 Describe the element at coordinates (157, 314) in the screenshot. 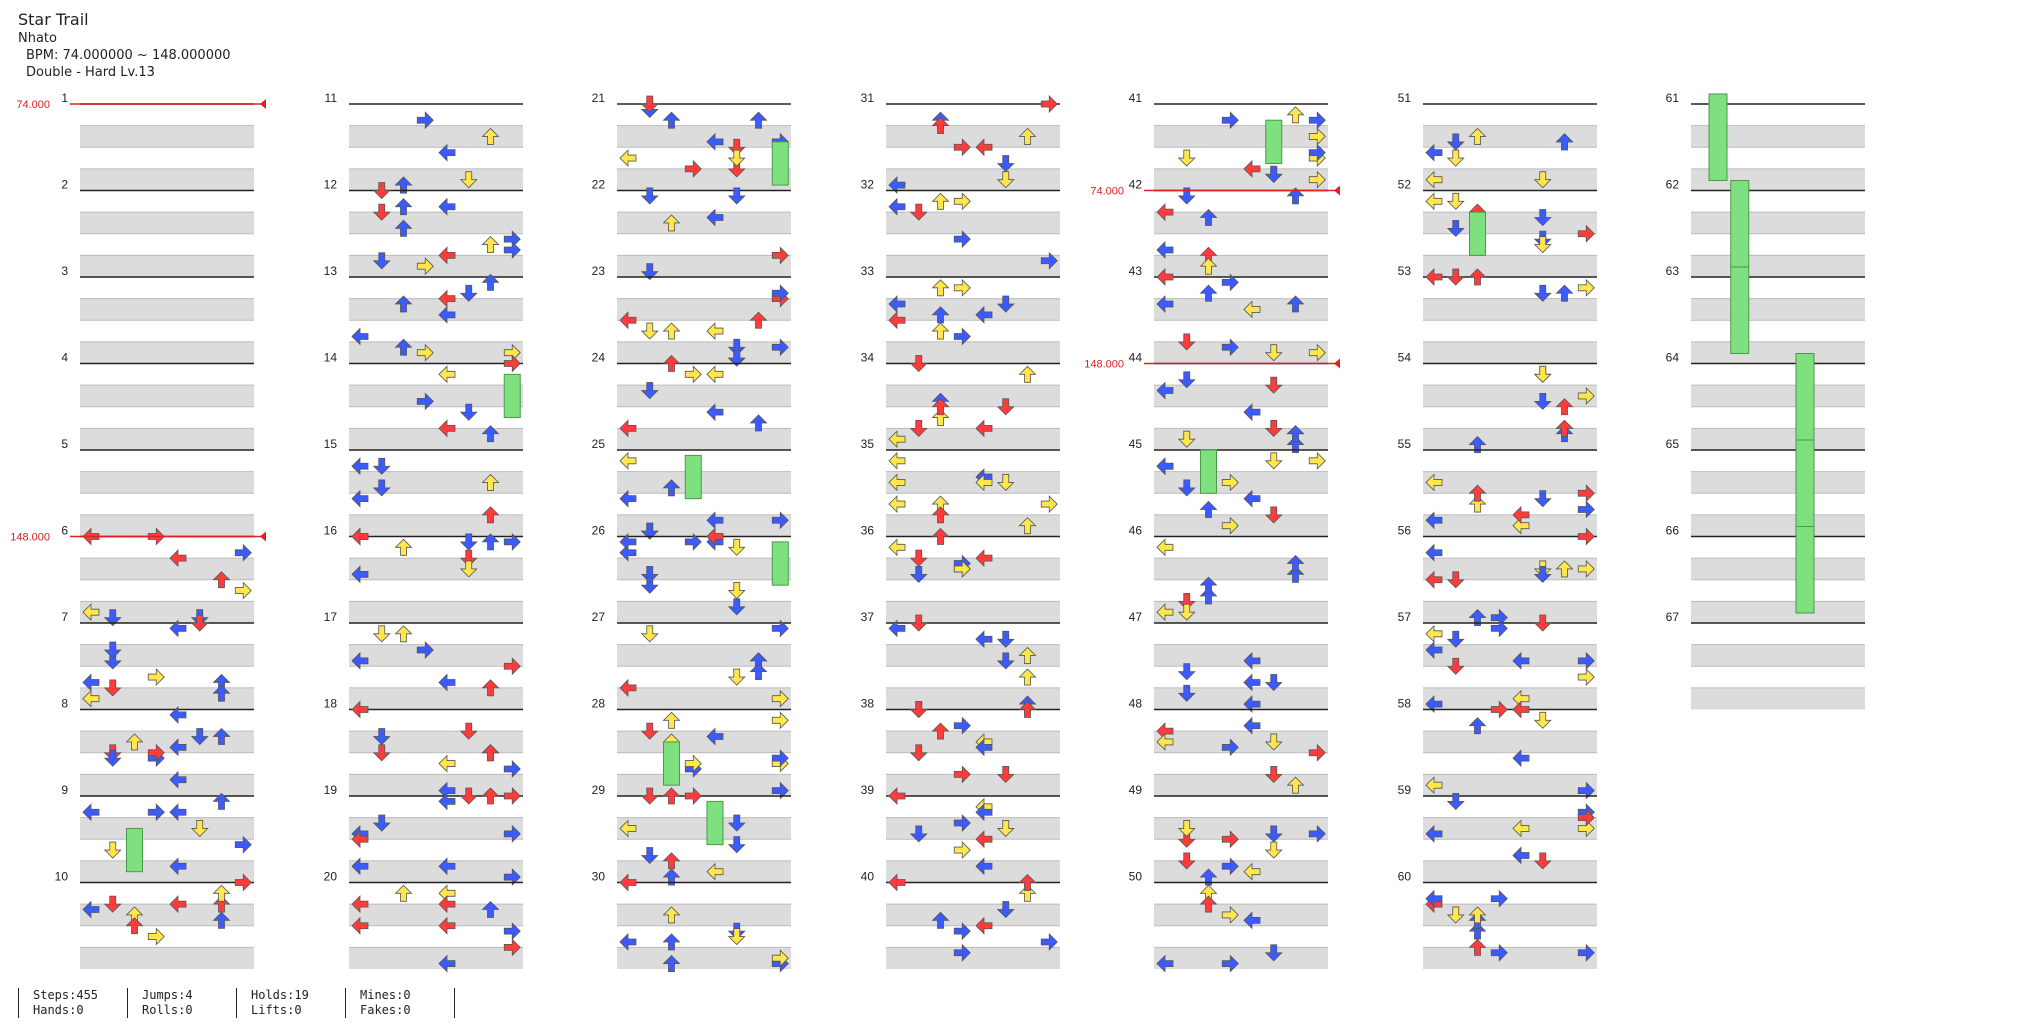

I see `measure-3: 3` at that location.